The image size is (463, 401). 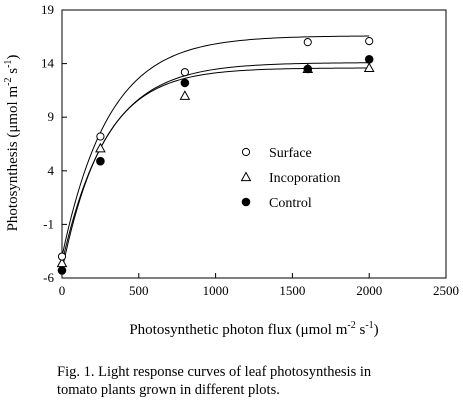 I want to click on legend-marker-surface, so click(x=246, y=152).